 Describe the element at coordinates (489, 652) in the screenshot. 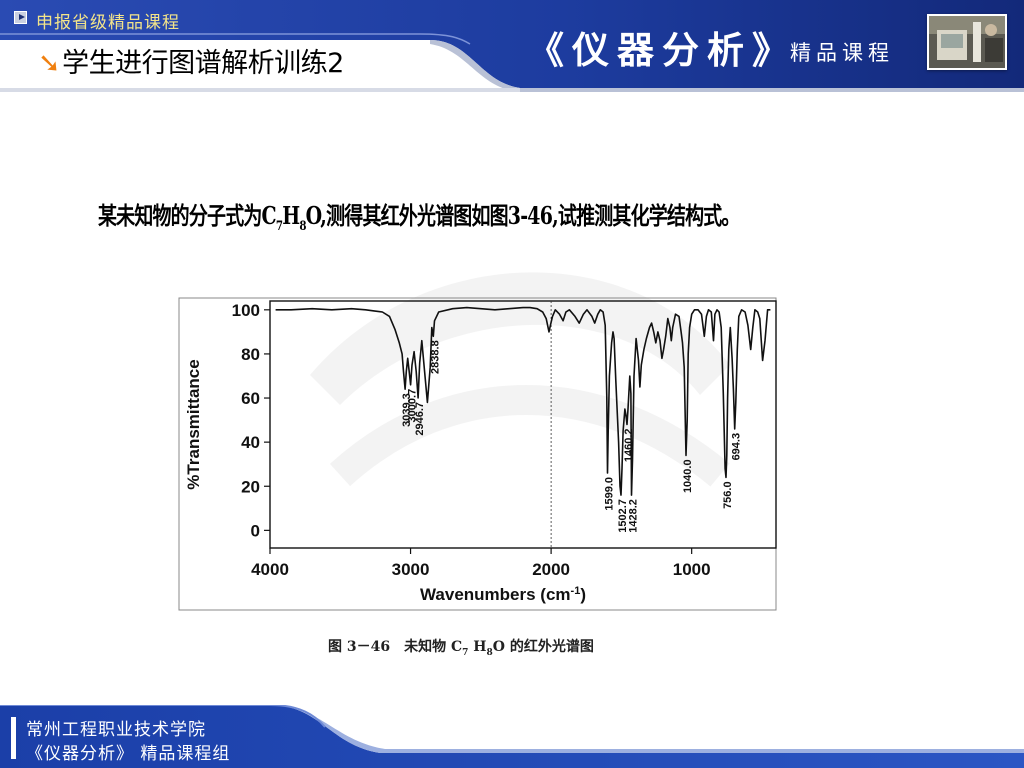

I see `caption-sub-8: 8` at that location.